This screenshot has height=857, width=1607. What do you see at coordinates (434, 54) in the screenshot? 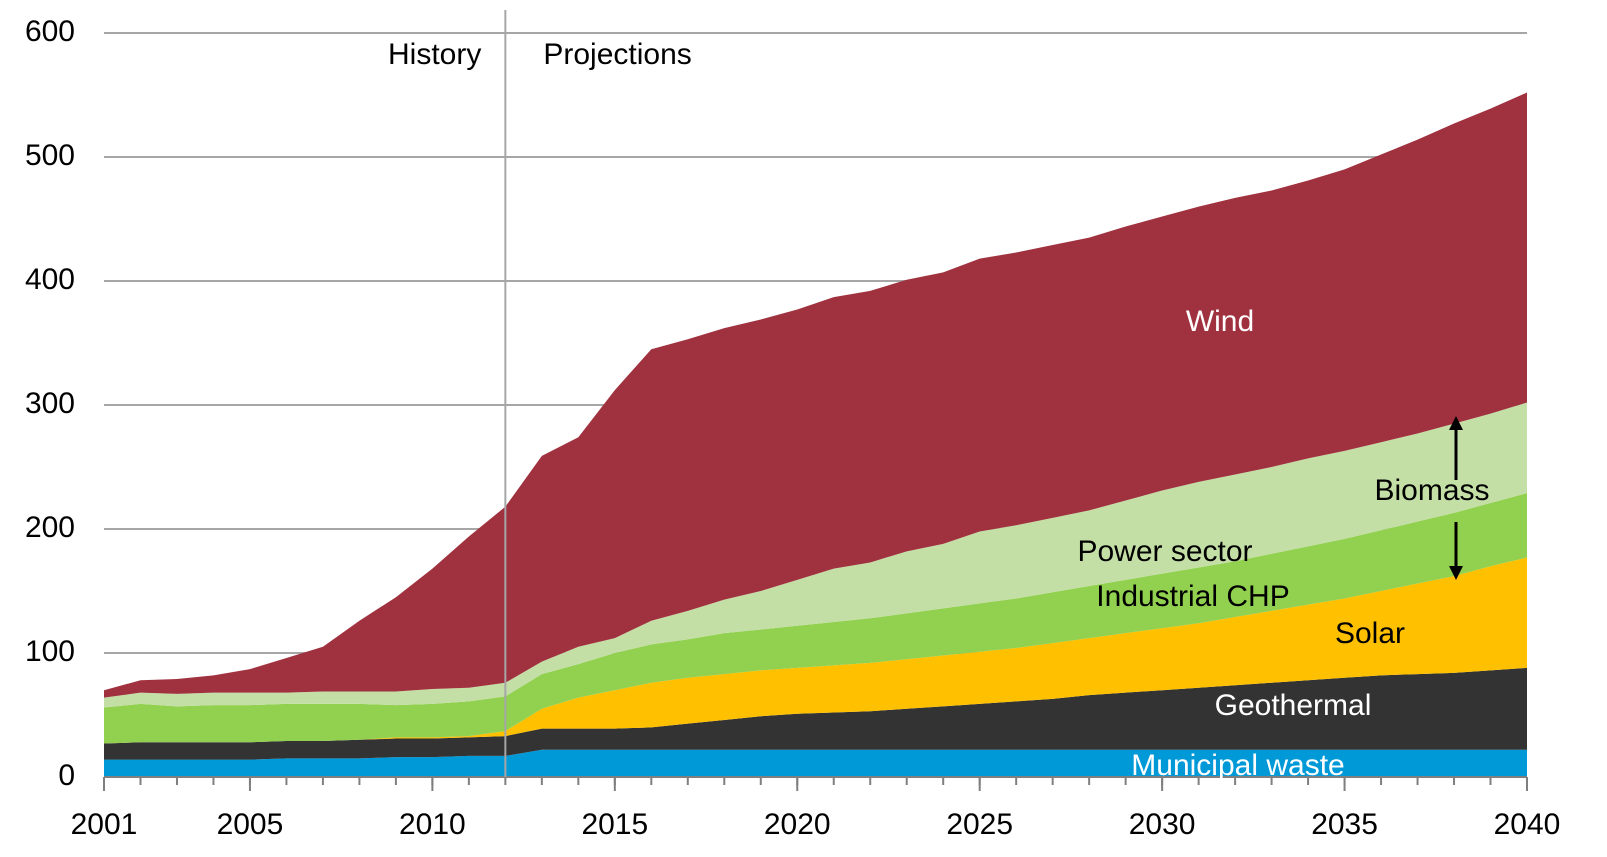
I see `annotation: History` at bounding box center [434, 54].